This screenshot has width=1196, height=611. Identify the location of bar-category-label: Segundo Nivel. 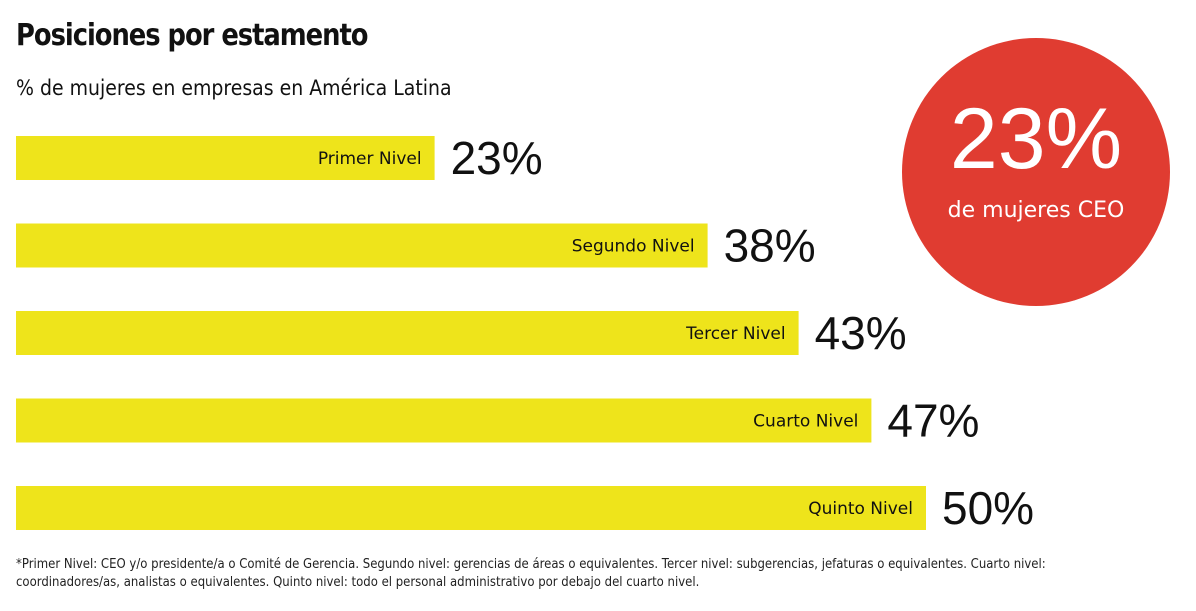
(633, 247).